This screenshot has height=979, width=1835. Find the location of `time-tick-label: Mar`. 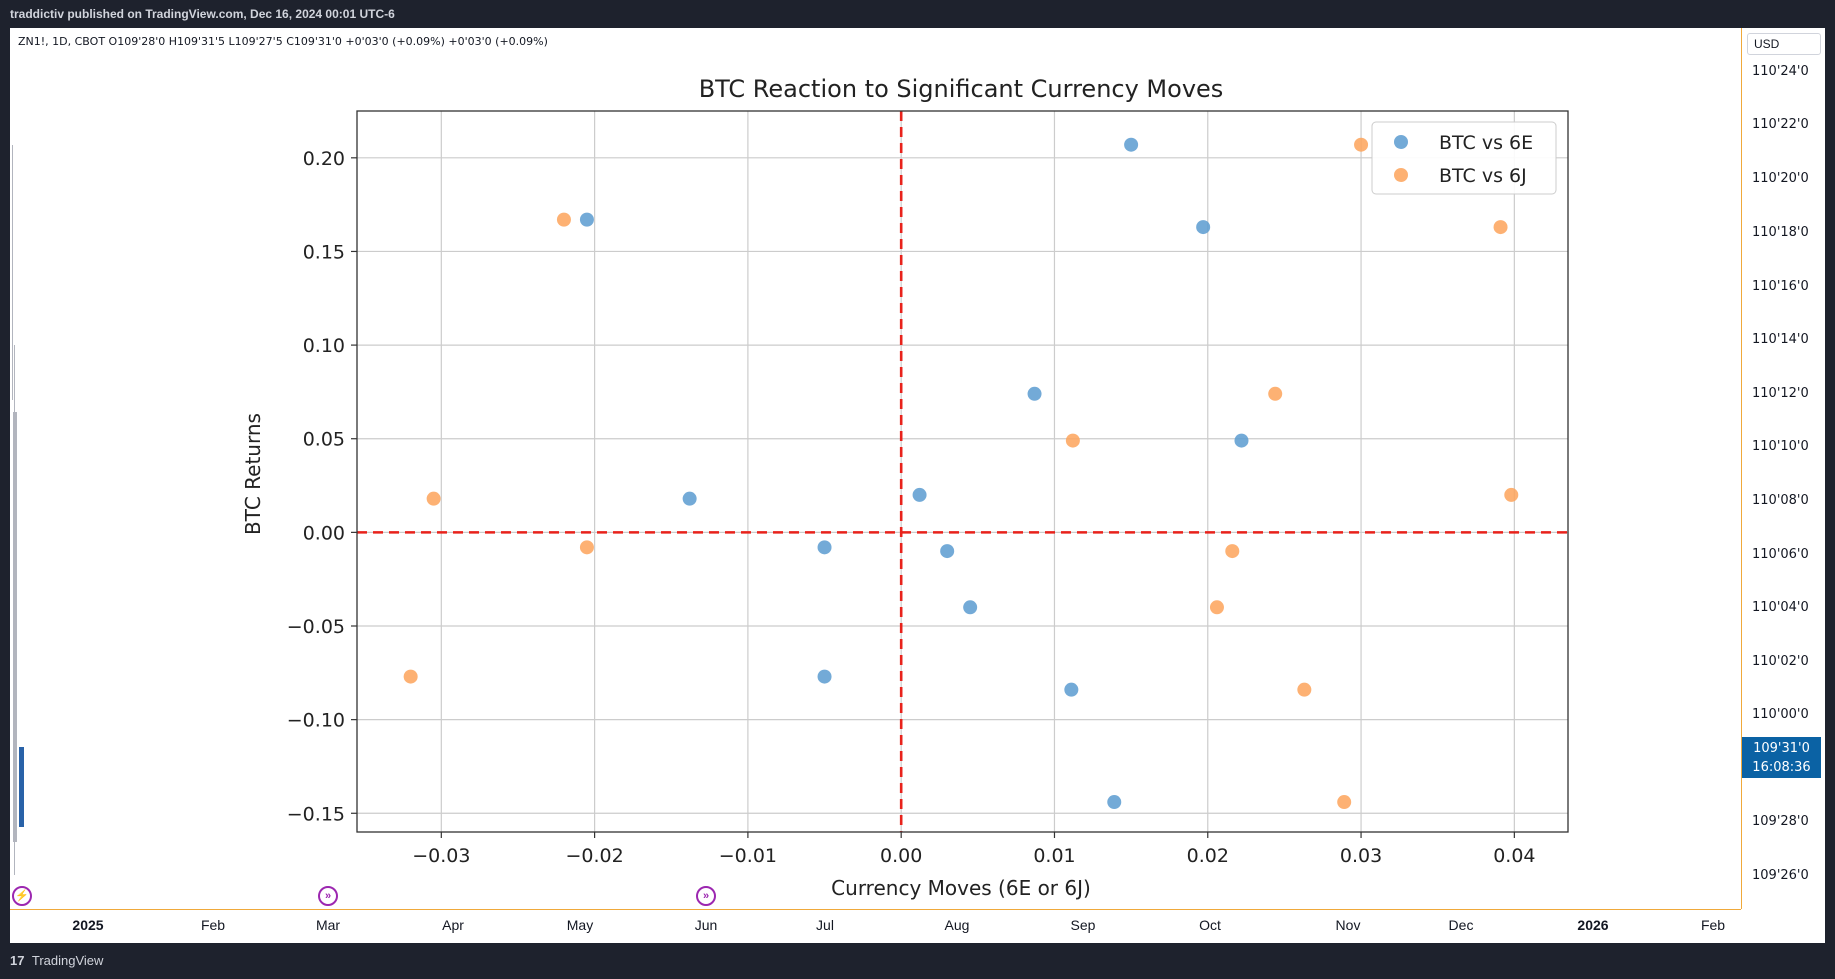

time-tick-label: Mar is located at coordinates (328, 925).